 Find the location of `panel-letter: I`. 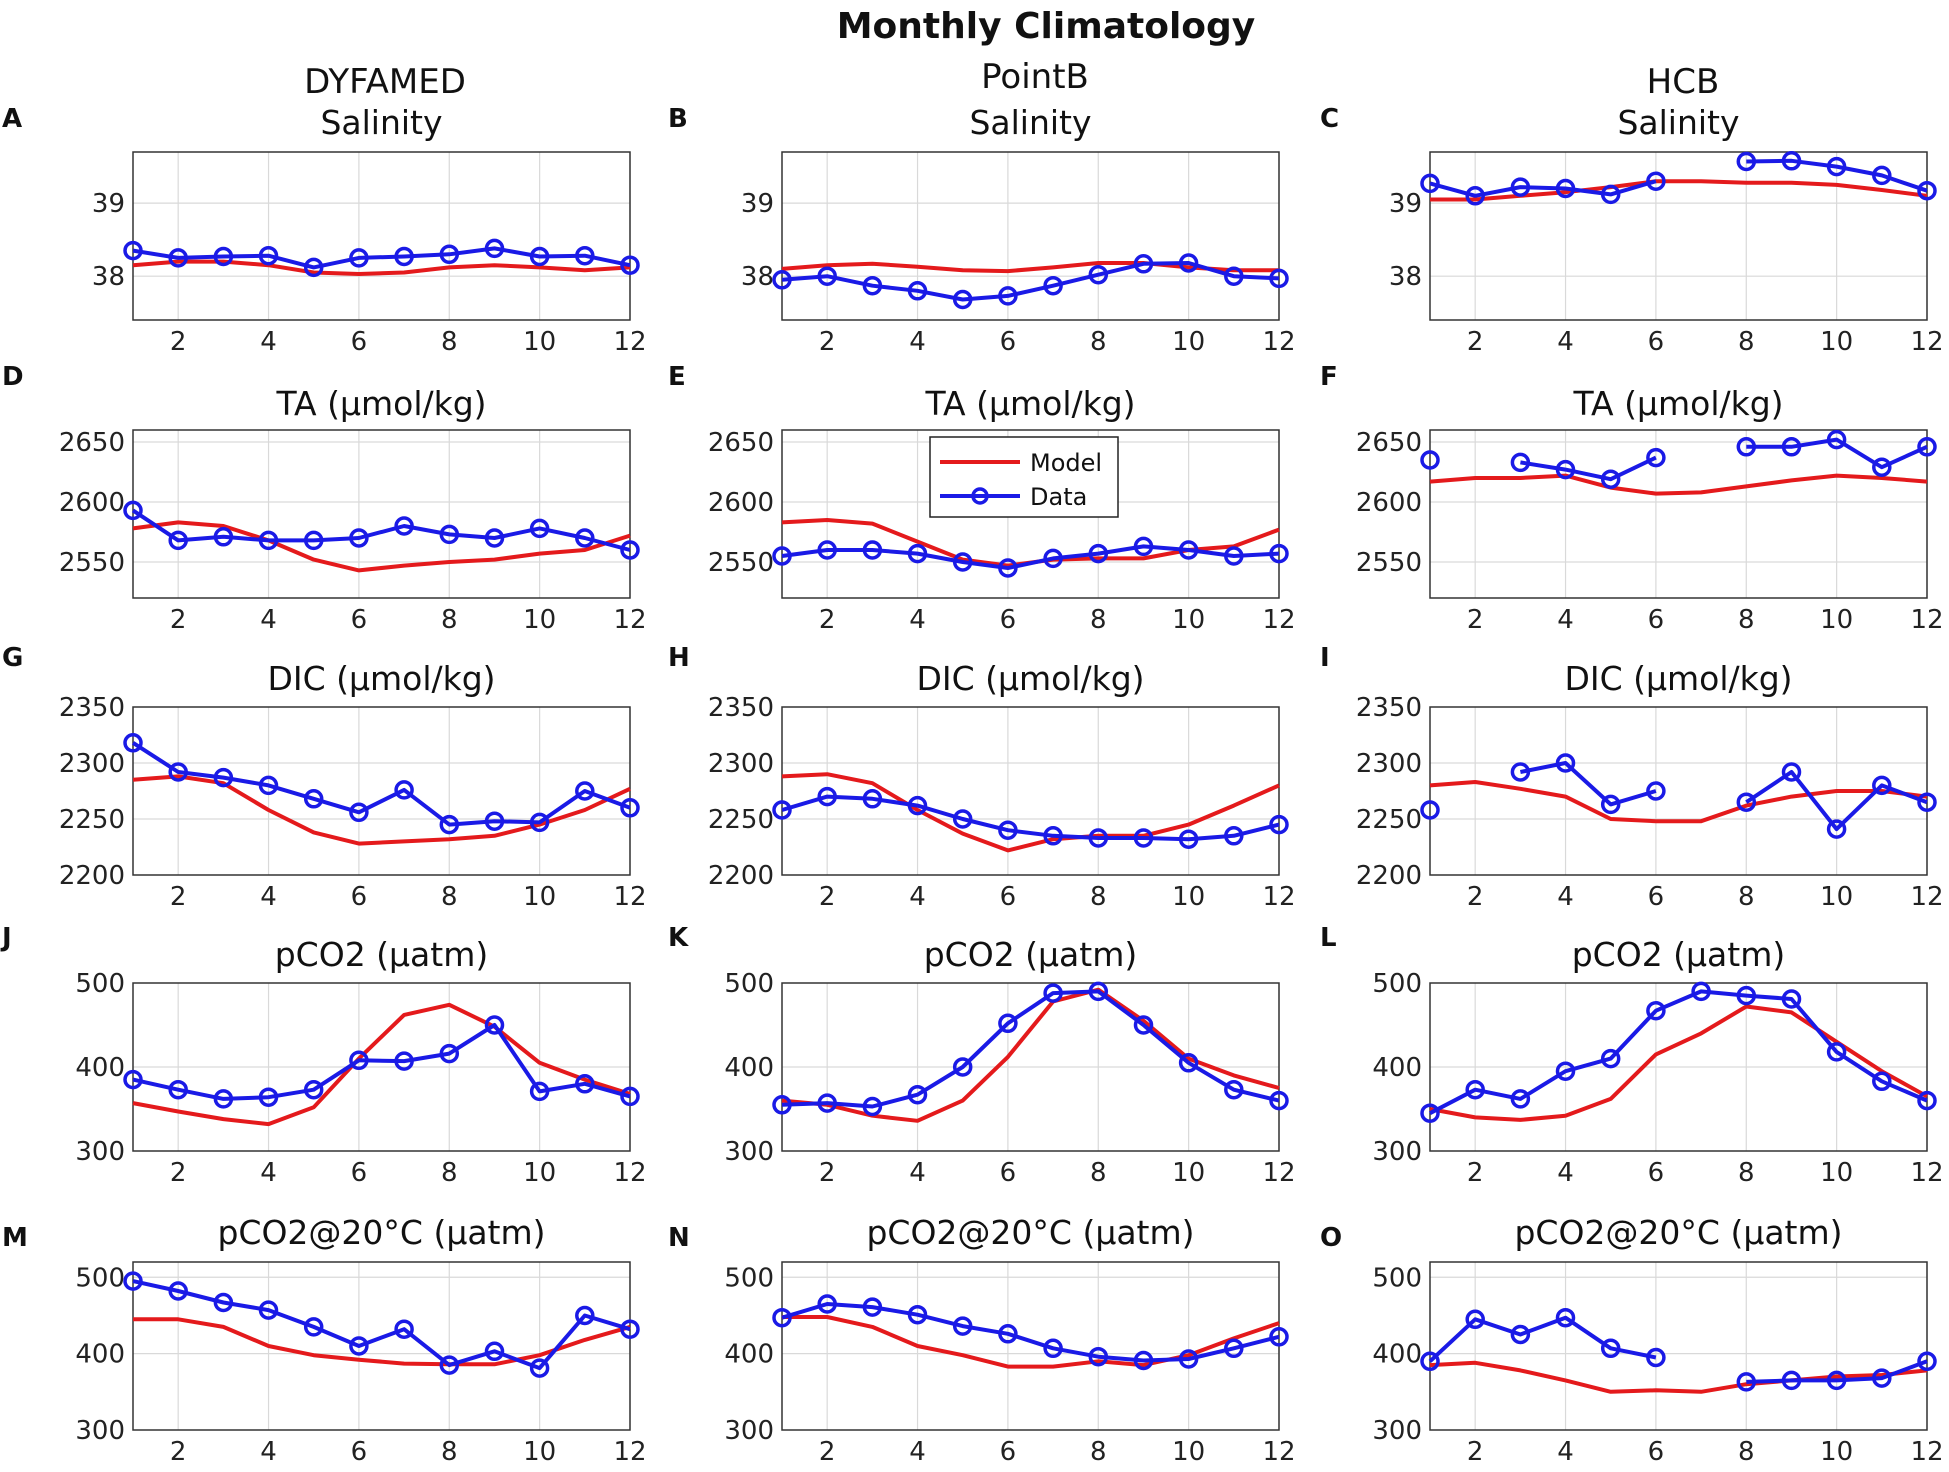

panel-letter: I is located at coordinates (1325, 658).